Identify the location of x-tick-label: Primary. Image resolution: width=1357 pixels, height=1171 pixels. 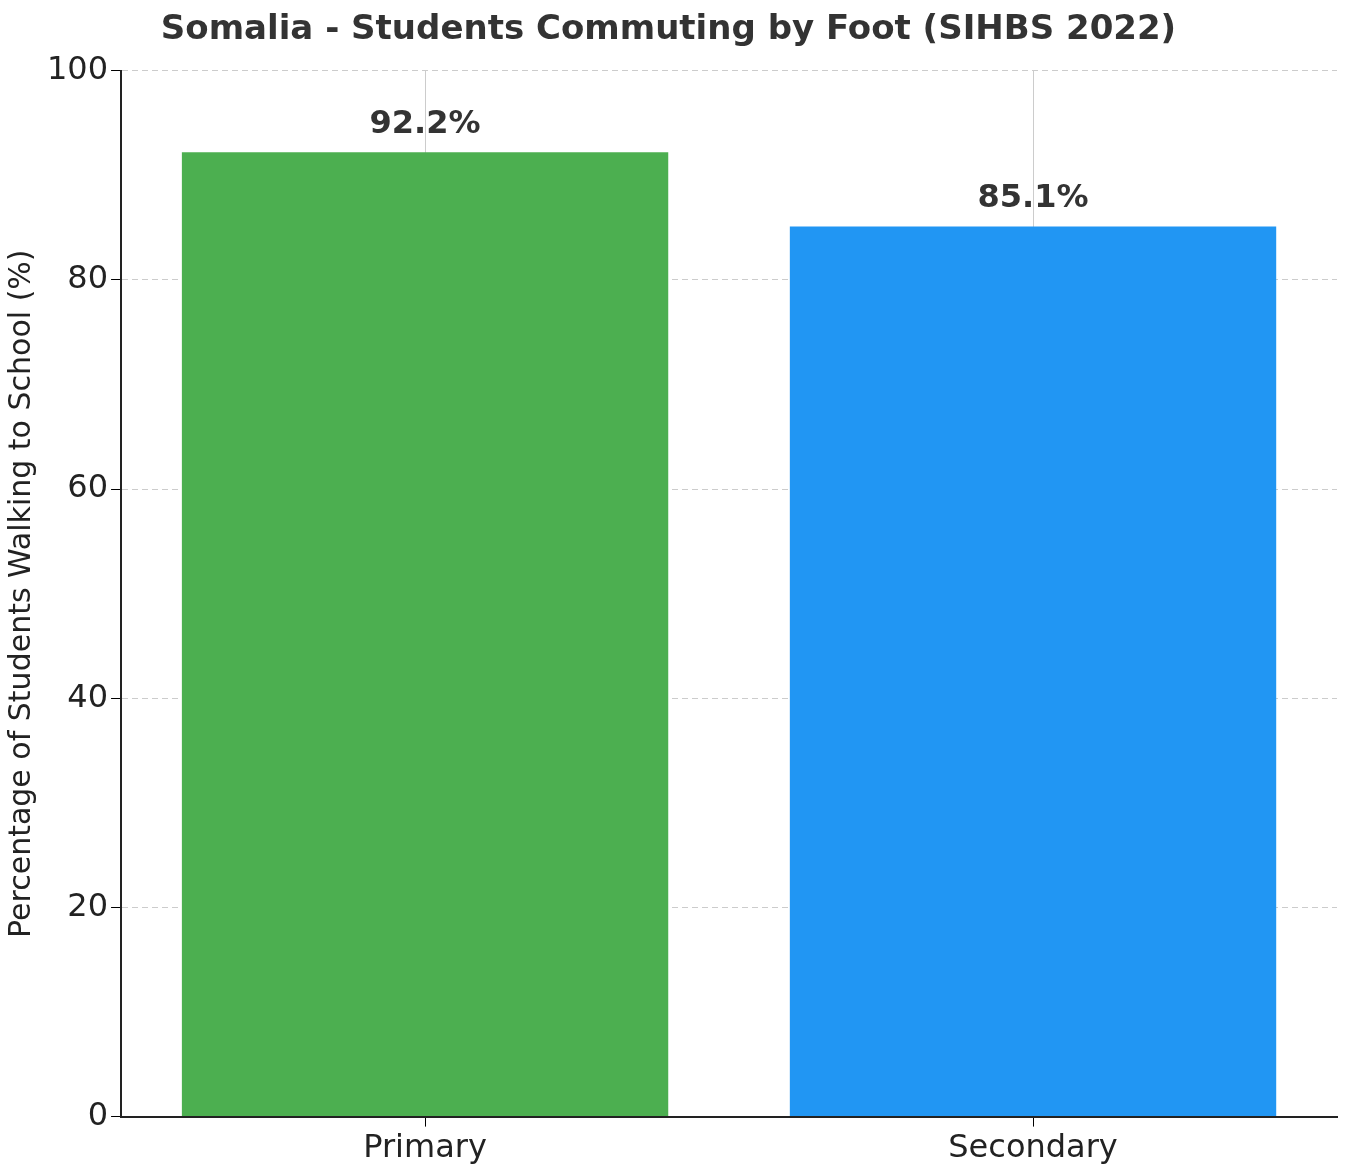
(425, 1146).